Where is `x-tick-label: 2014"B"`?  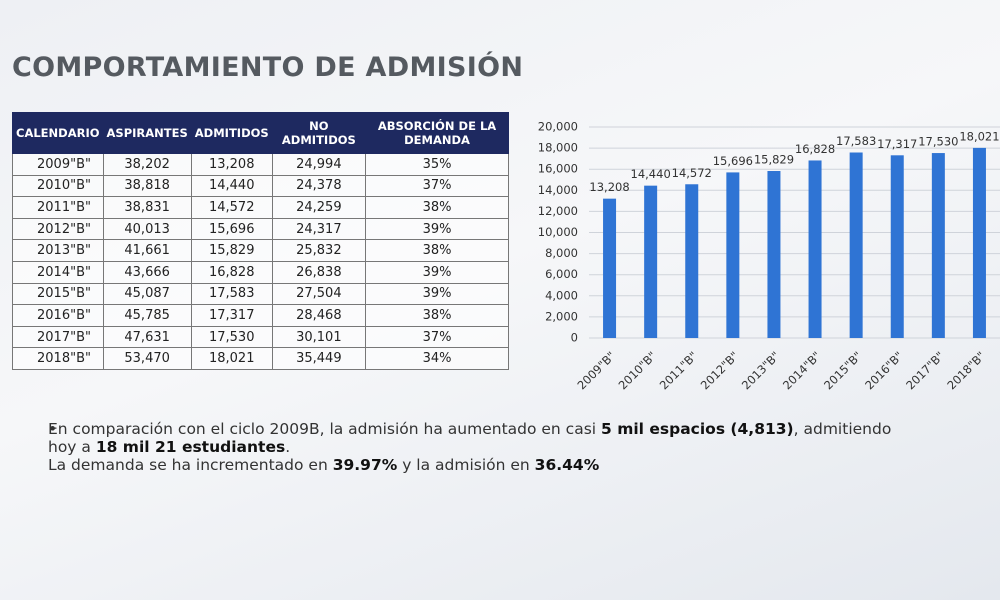
x-tick-label: 2014"B" is located at coordinates (802, 371).